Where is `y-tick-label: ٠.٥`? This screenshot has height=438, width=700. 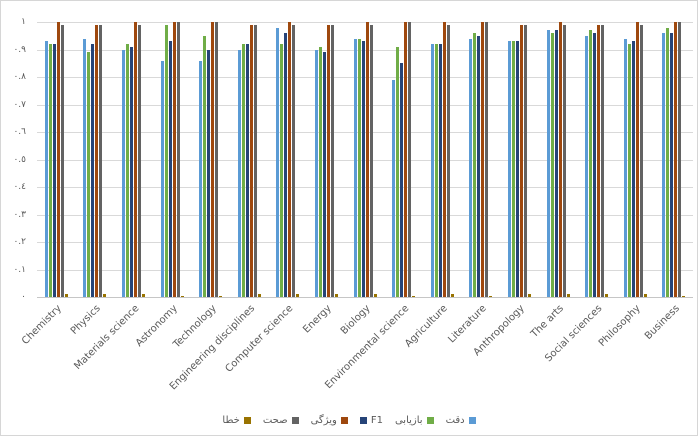 y-tick-label: ٠.٥ is located at coordinates (19, 159).